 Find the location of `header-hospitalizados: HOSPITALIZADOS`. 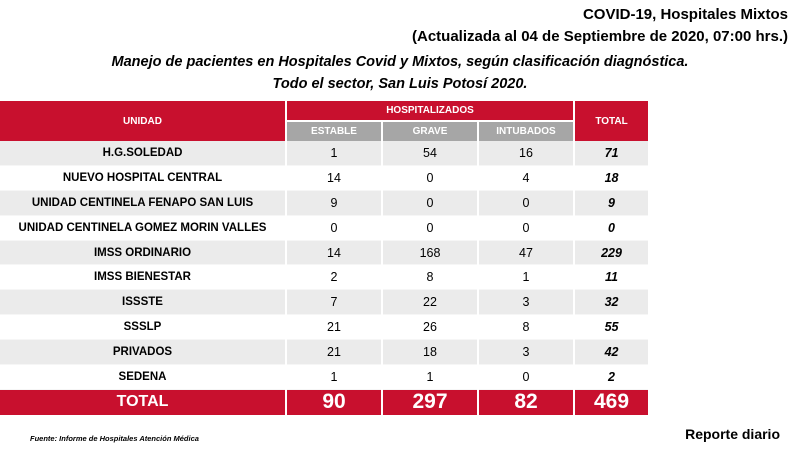

header-hospitalizados: HOSPITALIZADOS is located at coordinates (430, 111).